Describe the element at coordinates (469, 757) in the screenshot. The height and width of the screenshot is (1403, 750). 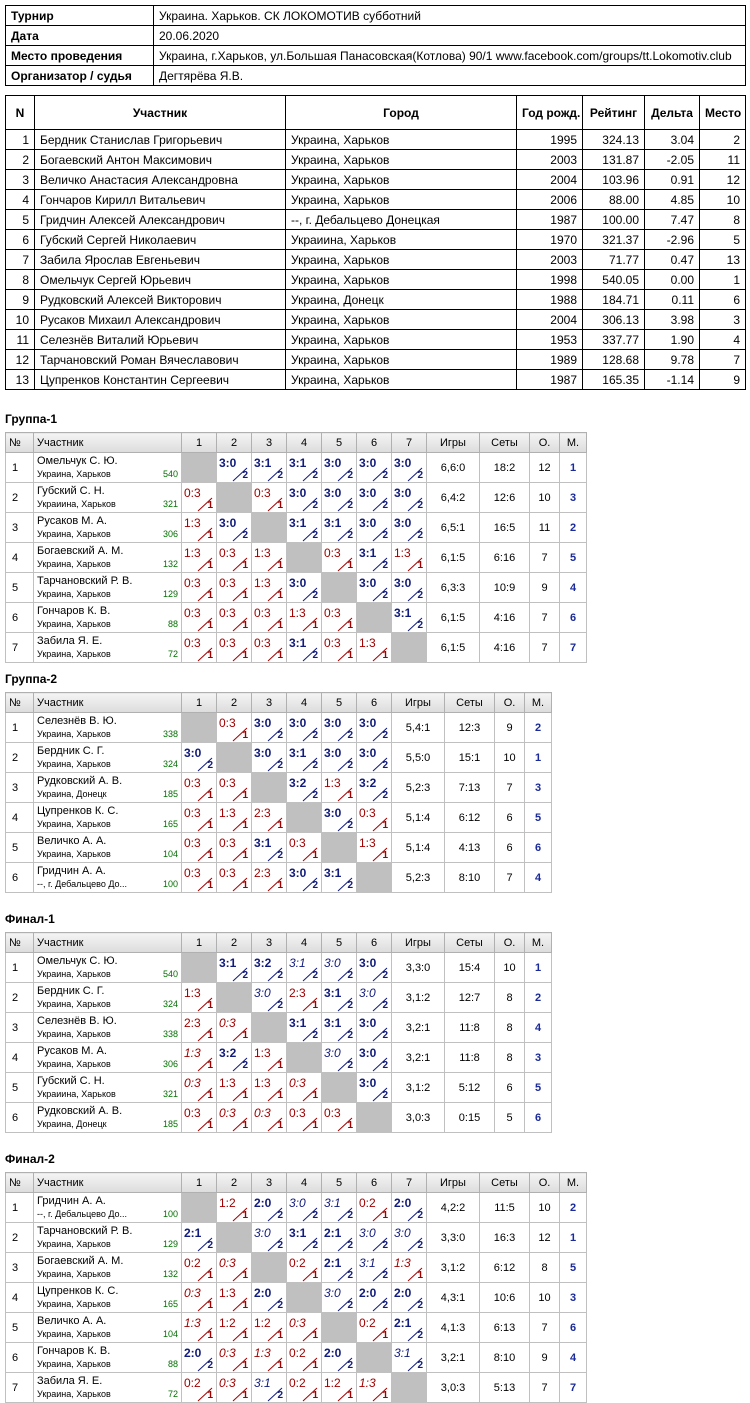
I see `sets: 15:1` at that location.